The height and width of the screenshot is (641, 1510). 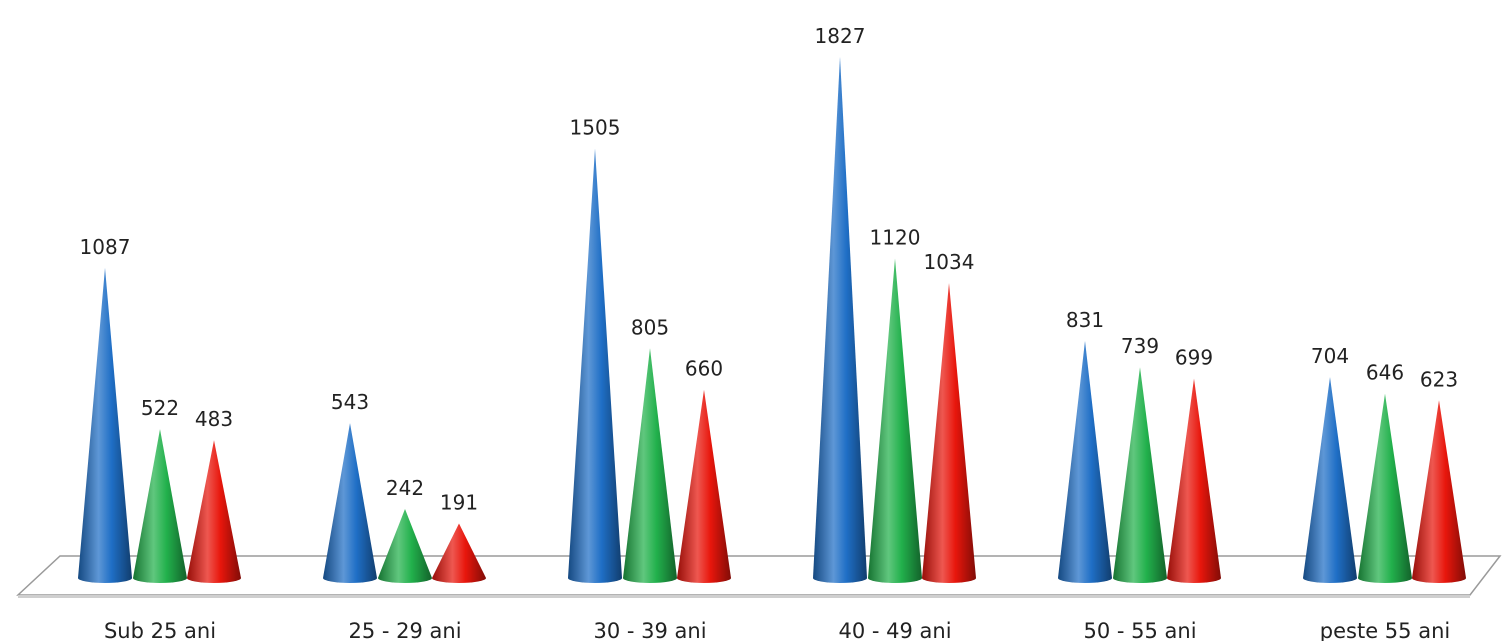 What do you see at coordinates (160, 408) in the screenshot?
I see `data-label: 522` at bounding box center [160, 408].